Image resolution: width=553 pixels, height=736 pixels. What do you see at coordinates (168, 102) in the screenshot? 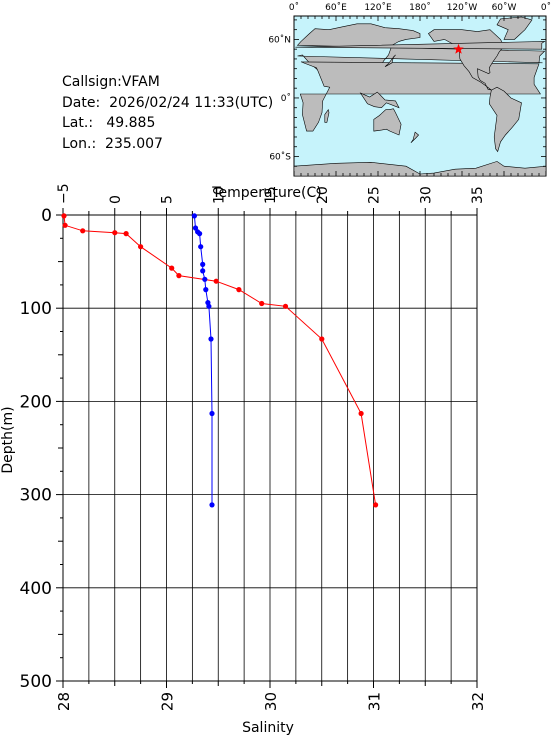
I see `date-text: Date: 2026/02/24 11:33(UTC)` at bounding box center [168, 102].